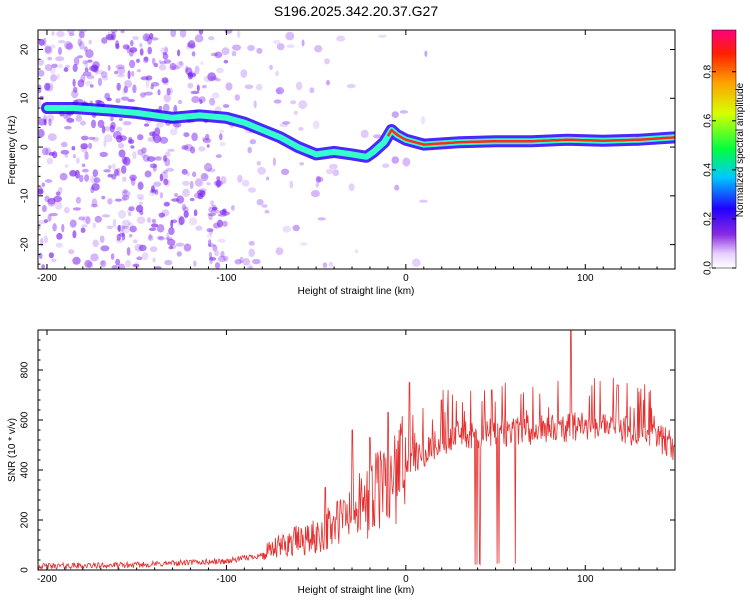 Image resolution: width=750 pixels, height=600 pixels. Describe the element at coordinates (25, 469) in the screenshot. I see `snr-y-tick-label: 400` at that location.